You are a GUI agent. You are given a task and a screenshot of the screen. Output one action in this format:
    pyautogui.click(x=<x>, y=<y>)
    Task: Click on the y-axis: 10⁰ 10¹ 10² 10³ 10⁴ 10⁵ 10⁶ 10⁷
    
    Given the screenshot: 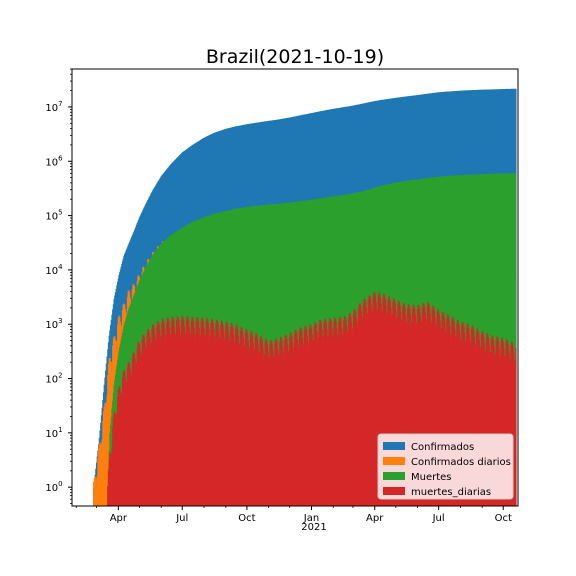 What is the action you would take?
    pyautogui.click(x=58, y=286)
    